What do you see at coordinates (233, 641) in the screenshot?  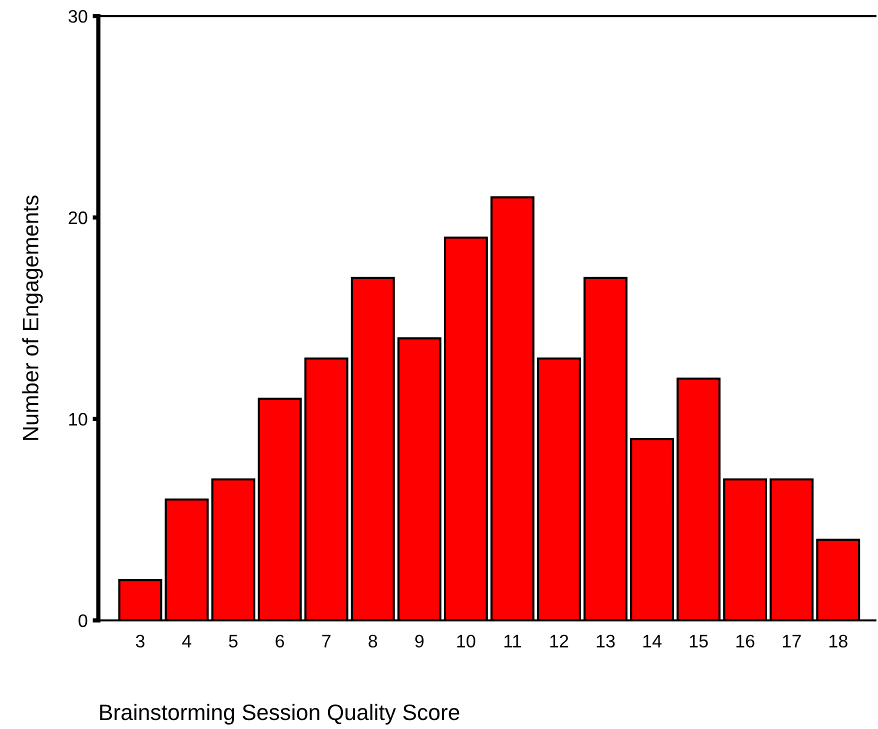 I see `x-tick-label: 5` at bounding box center [233, 641].